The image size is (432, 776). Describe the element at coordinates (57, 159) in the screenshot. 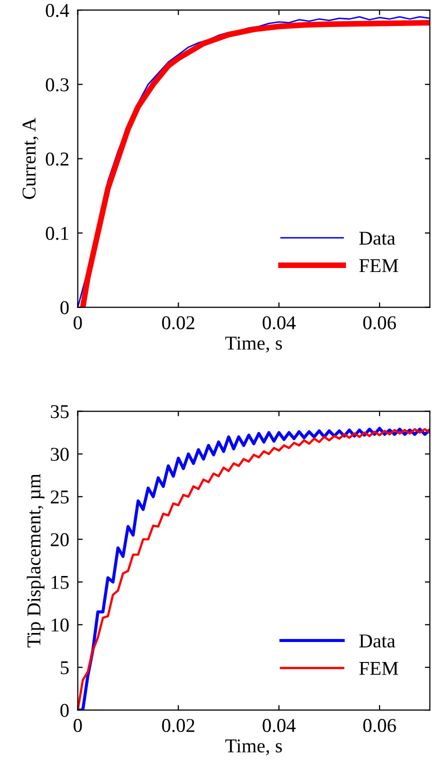

I see `y-tick-label: 0.2` at that location.